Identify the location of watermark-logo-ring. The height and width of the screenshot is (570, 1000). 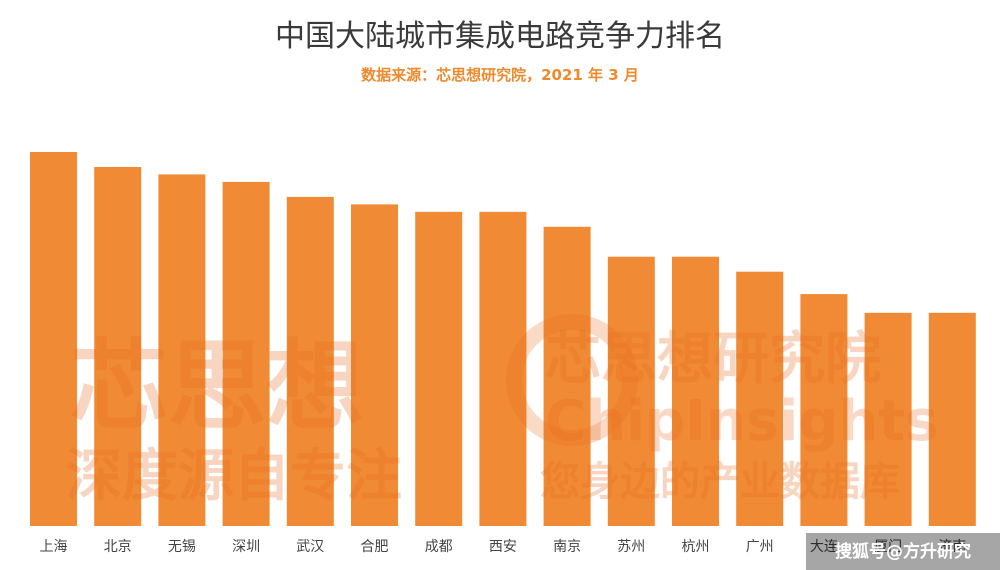
(572, 380).